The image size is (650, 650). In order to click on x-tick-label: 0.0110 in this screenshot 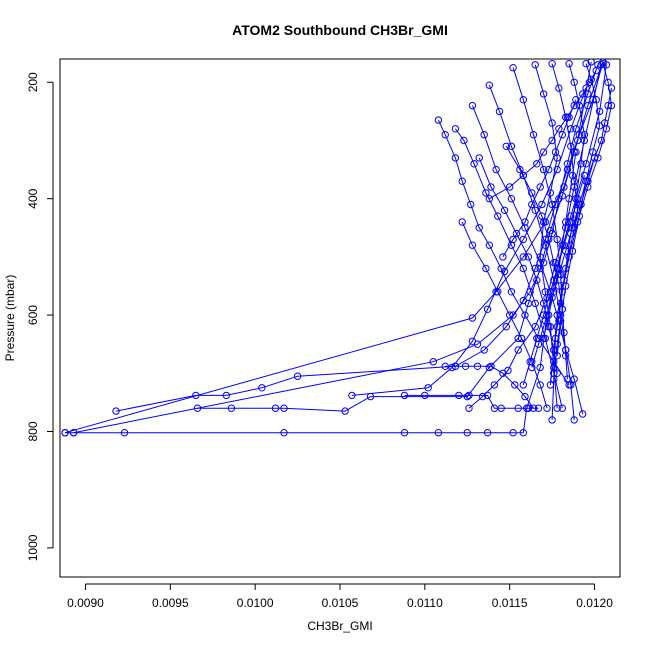, I will do `click(425, 603)`.